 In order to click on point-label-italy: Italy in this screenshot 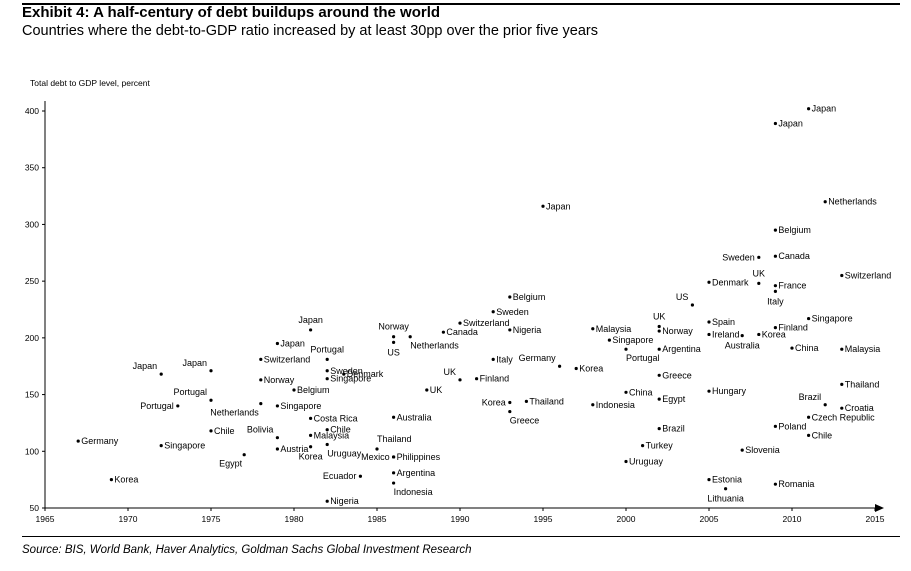, I will do `click(775, 301)`.